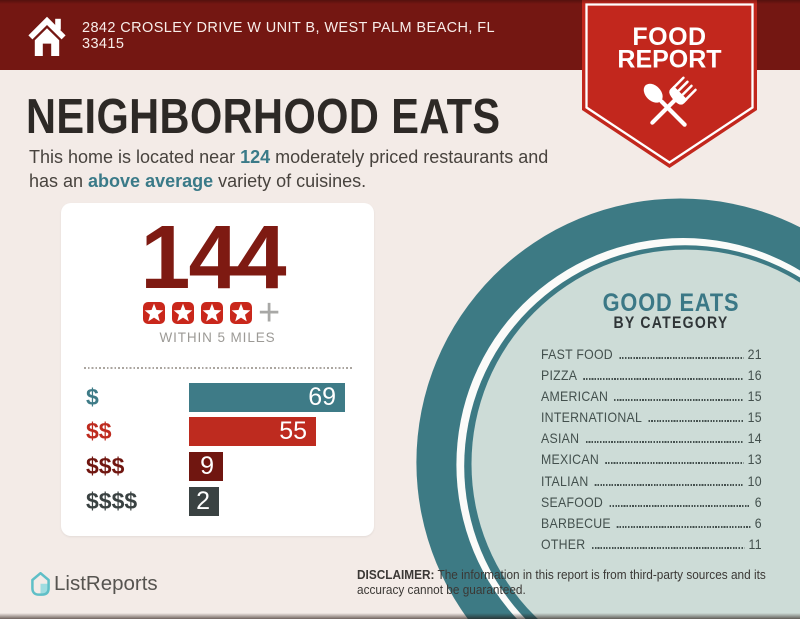  What do you see at coordinates (669, 60) in the screenshot?
I see `svg-text: REPORT` at bounding box center [669, 60].